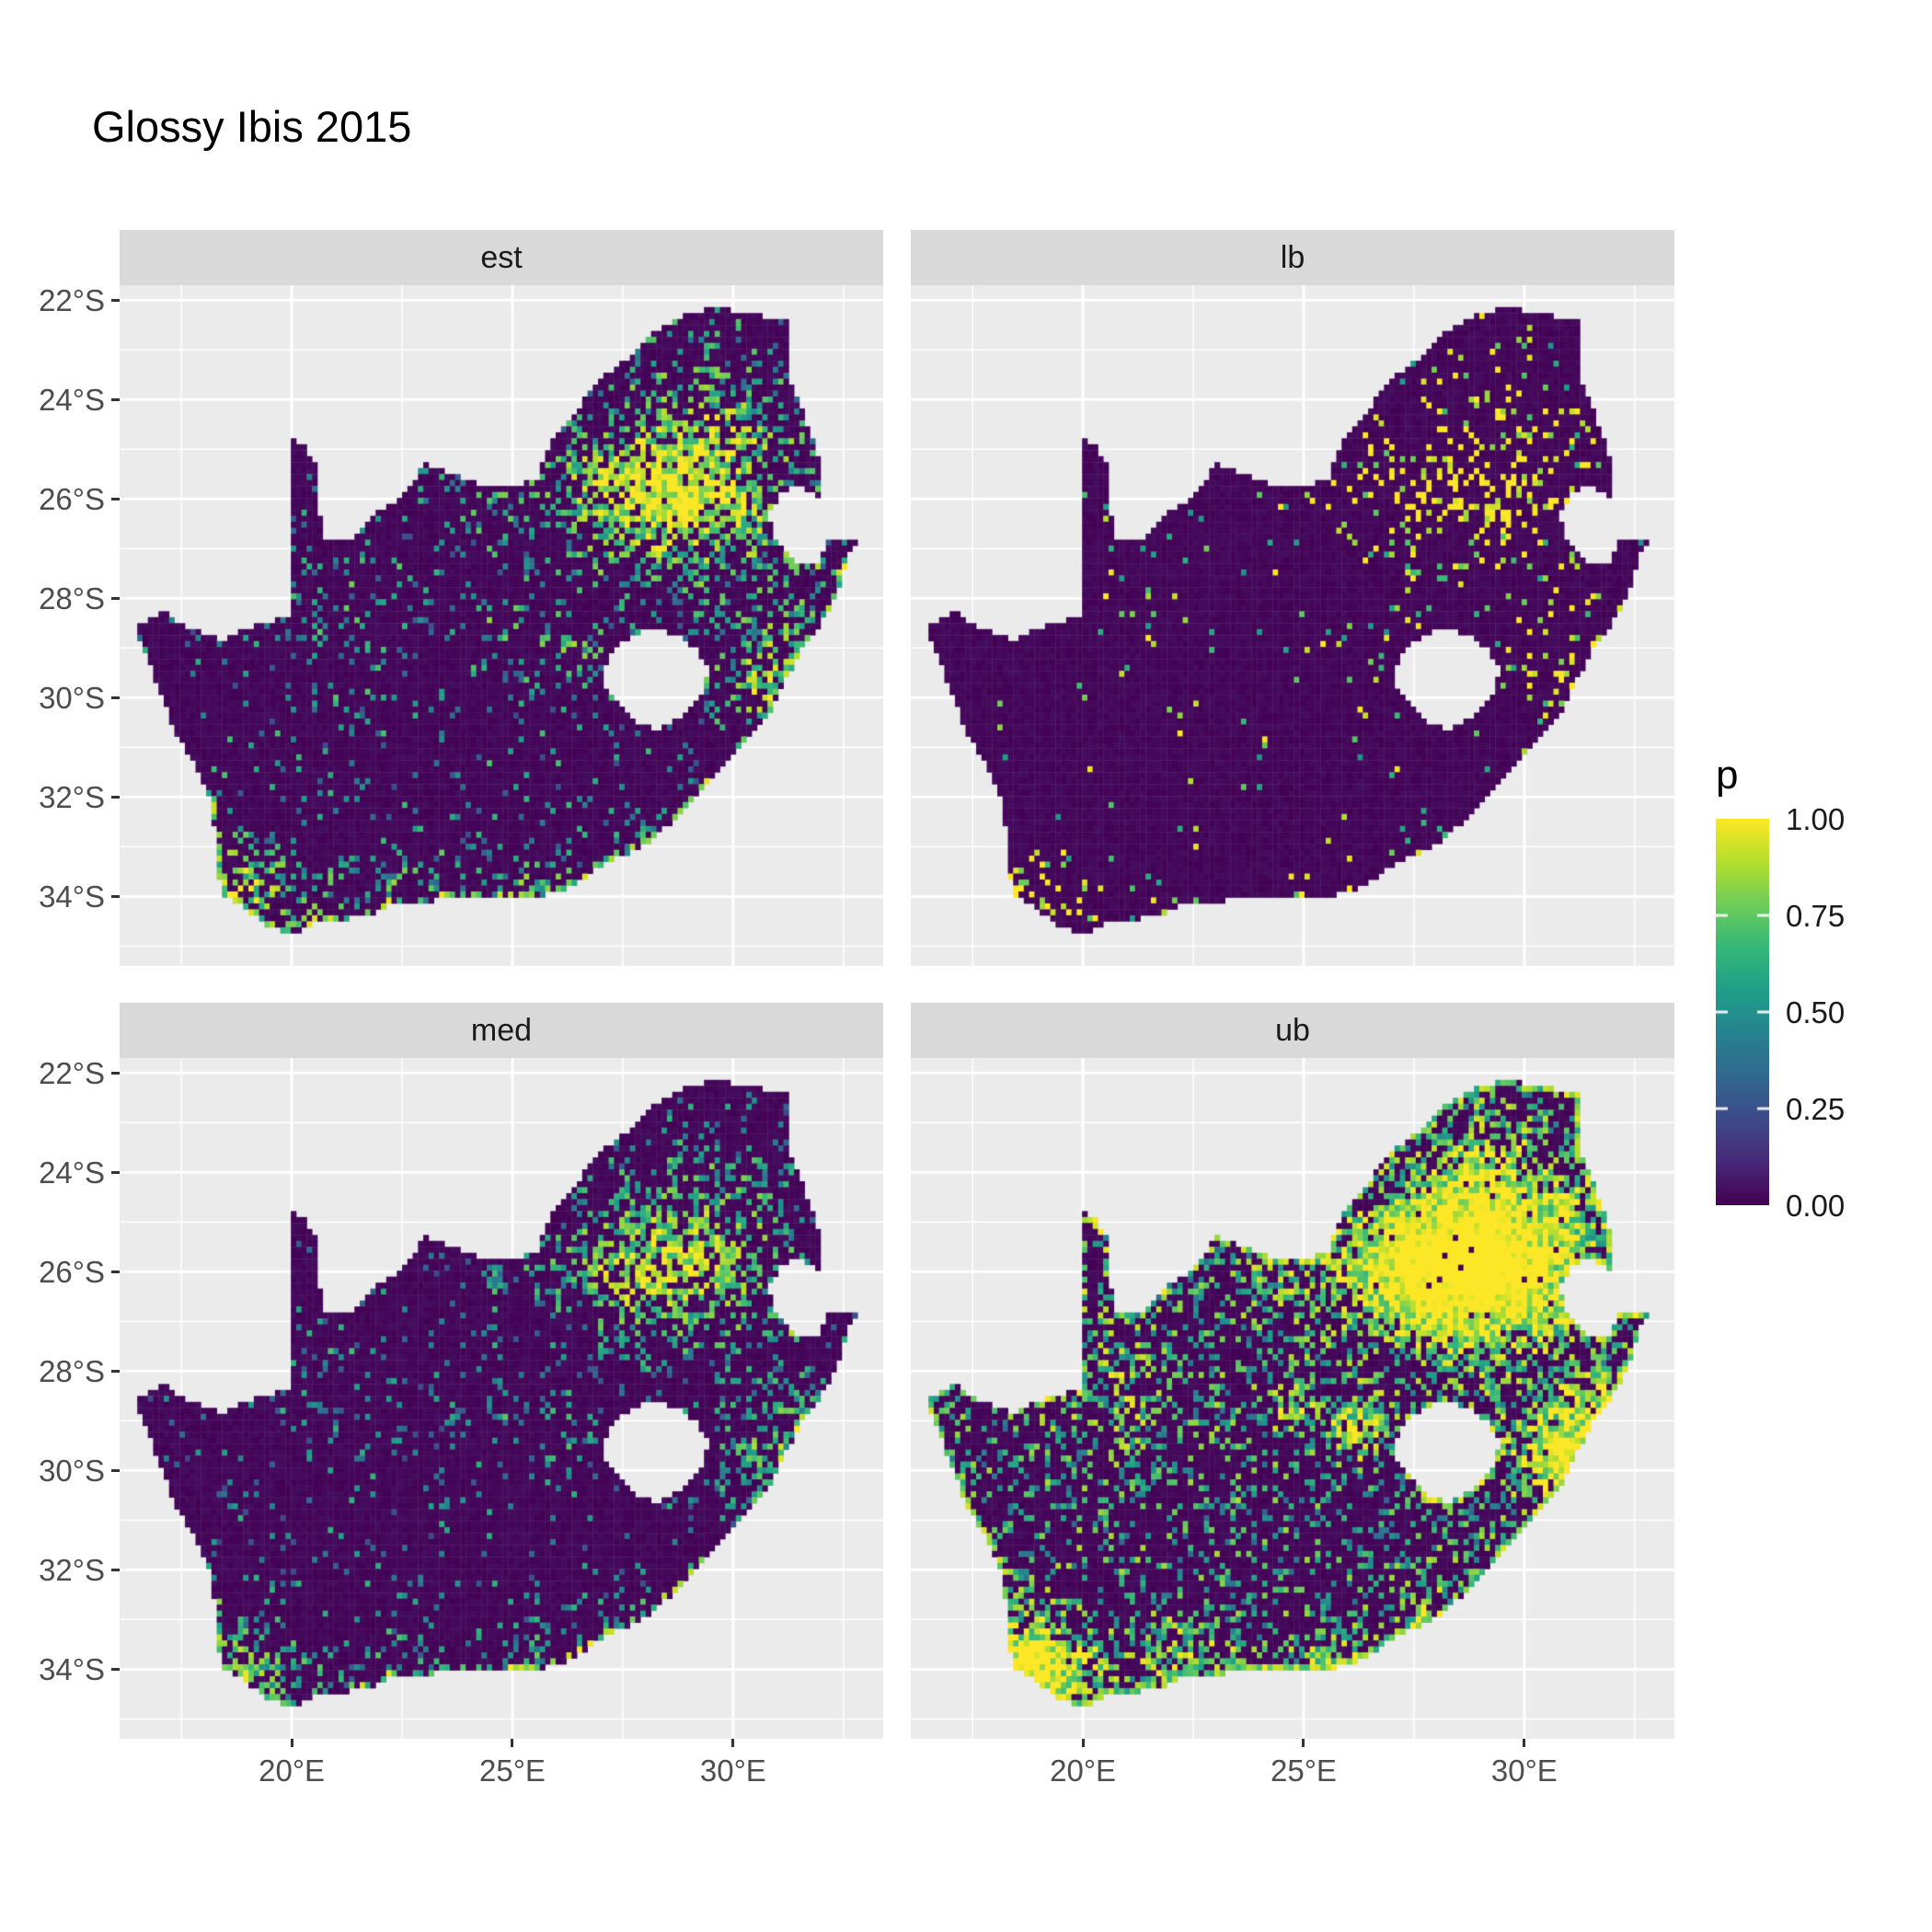 This screenshot has width=1932, height=1932. What do you see at coordinates (1292, 1398) in the screenshot?
I see `map-panel-ub` at bounding box center [1292, 1398].